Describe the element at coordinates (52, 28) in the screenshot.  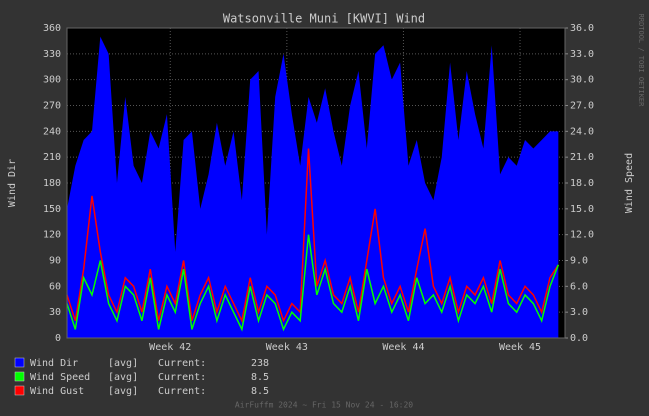
I see `y-tick-label: 360` at that location.